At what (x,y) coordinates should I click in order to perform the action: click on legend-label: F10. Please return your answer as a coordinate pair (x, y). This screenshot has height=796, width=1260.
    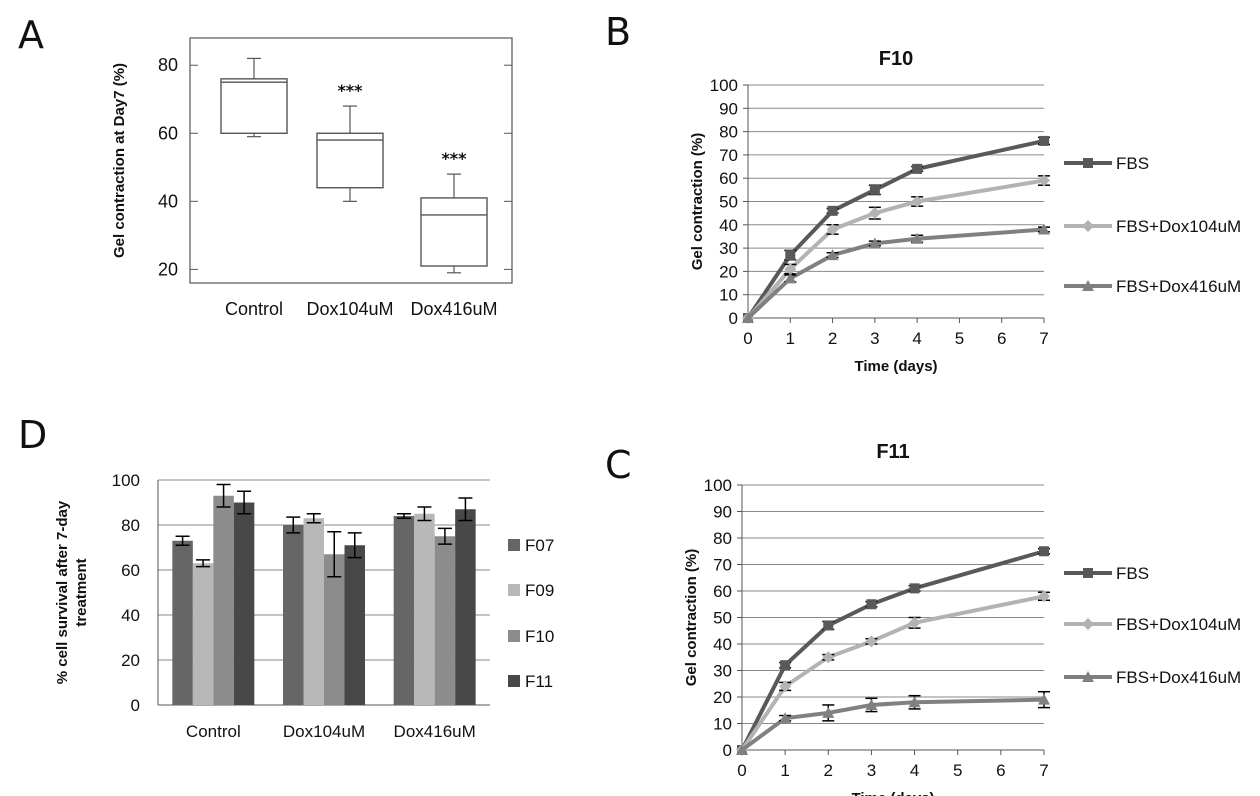
    Looking at the image, I should click on (539, 636).